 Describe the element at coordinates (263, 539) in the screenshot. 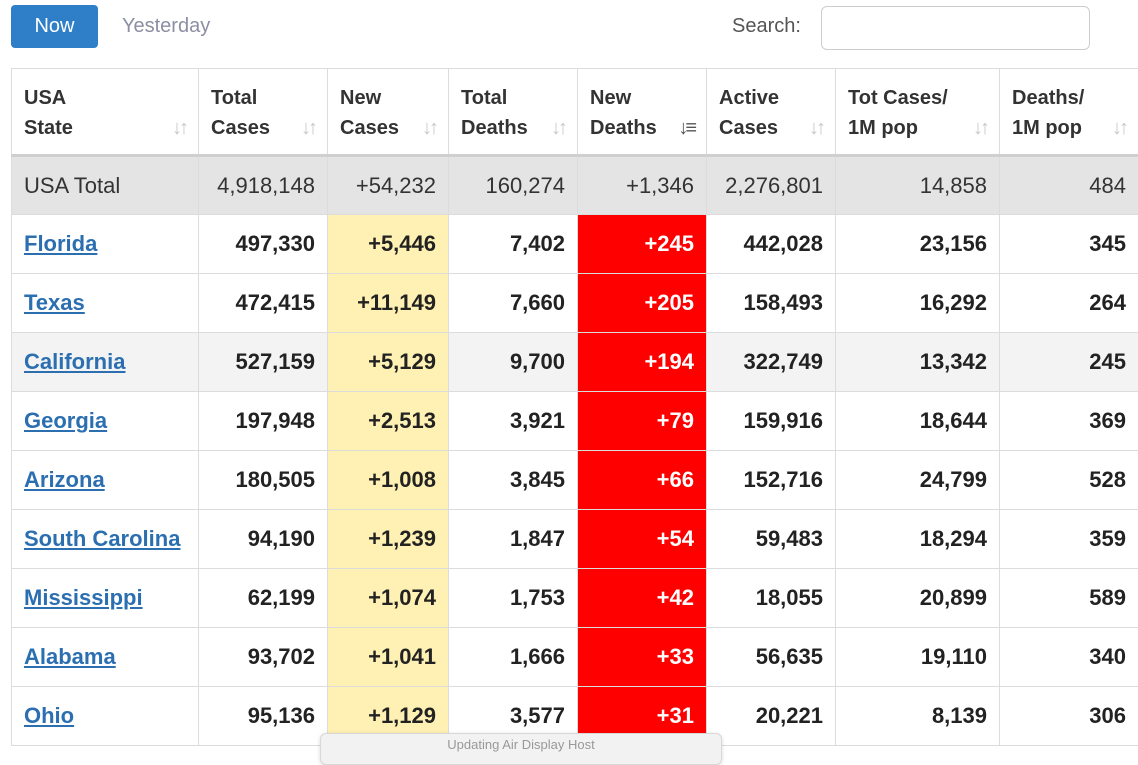

I see `cell-total-cases: 94,190` at that location.